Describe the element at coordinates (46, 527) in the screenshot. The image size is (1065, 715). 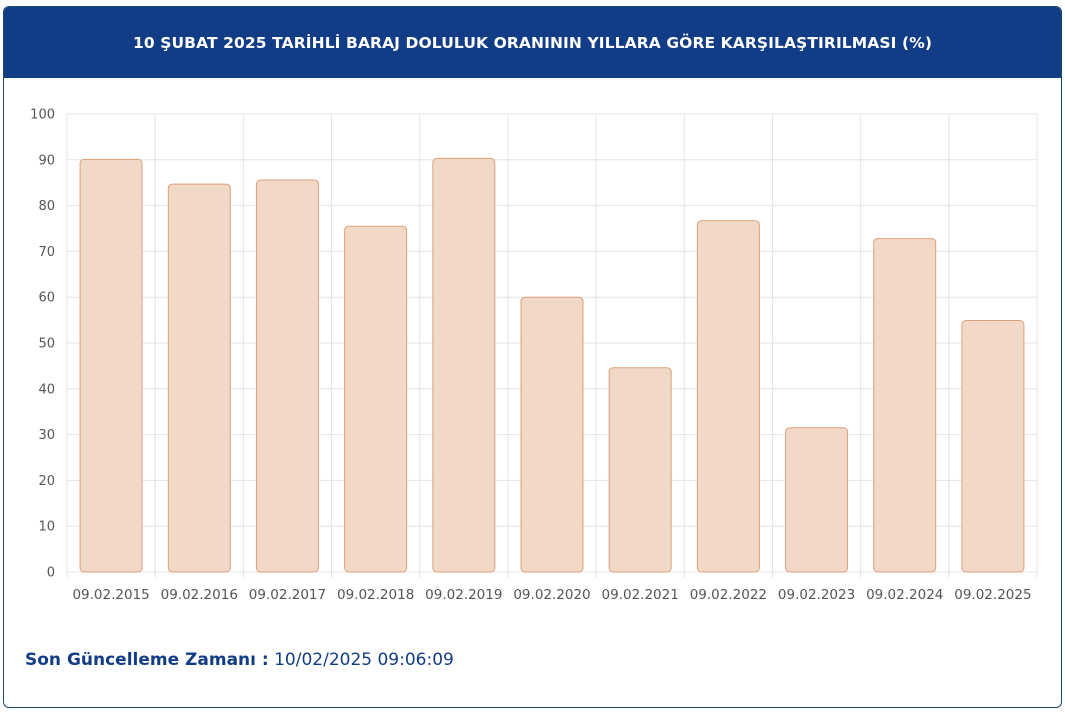
I see `y-tick-label: 10` at that location.